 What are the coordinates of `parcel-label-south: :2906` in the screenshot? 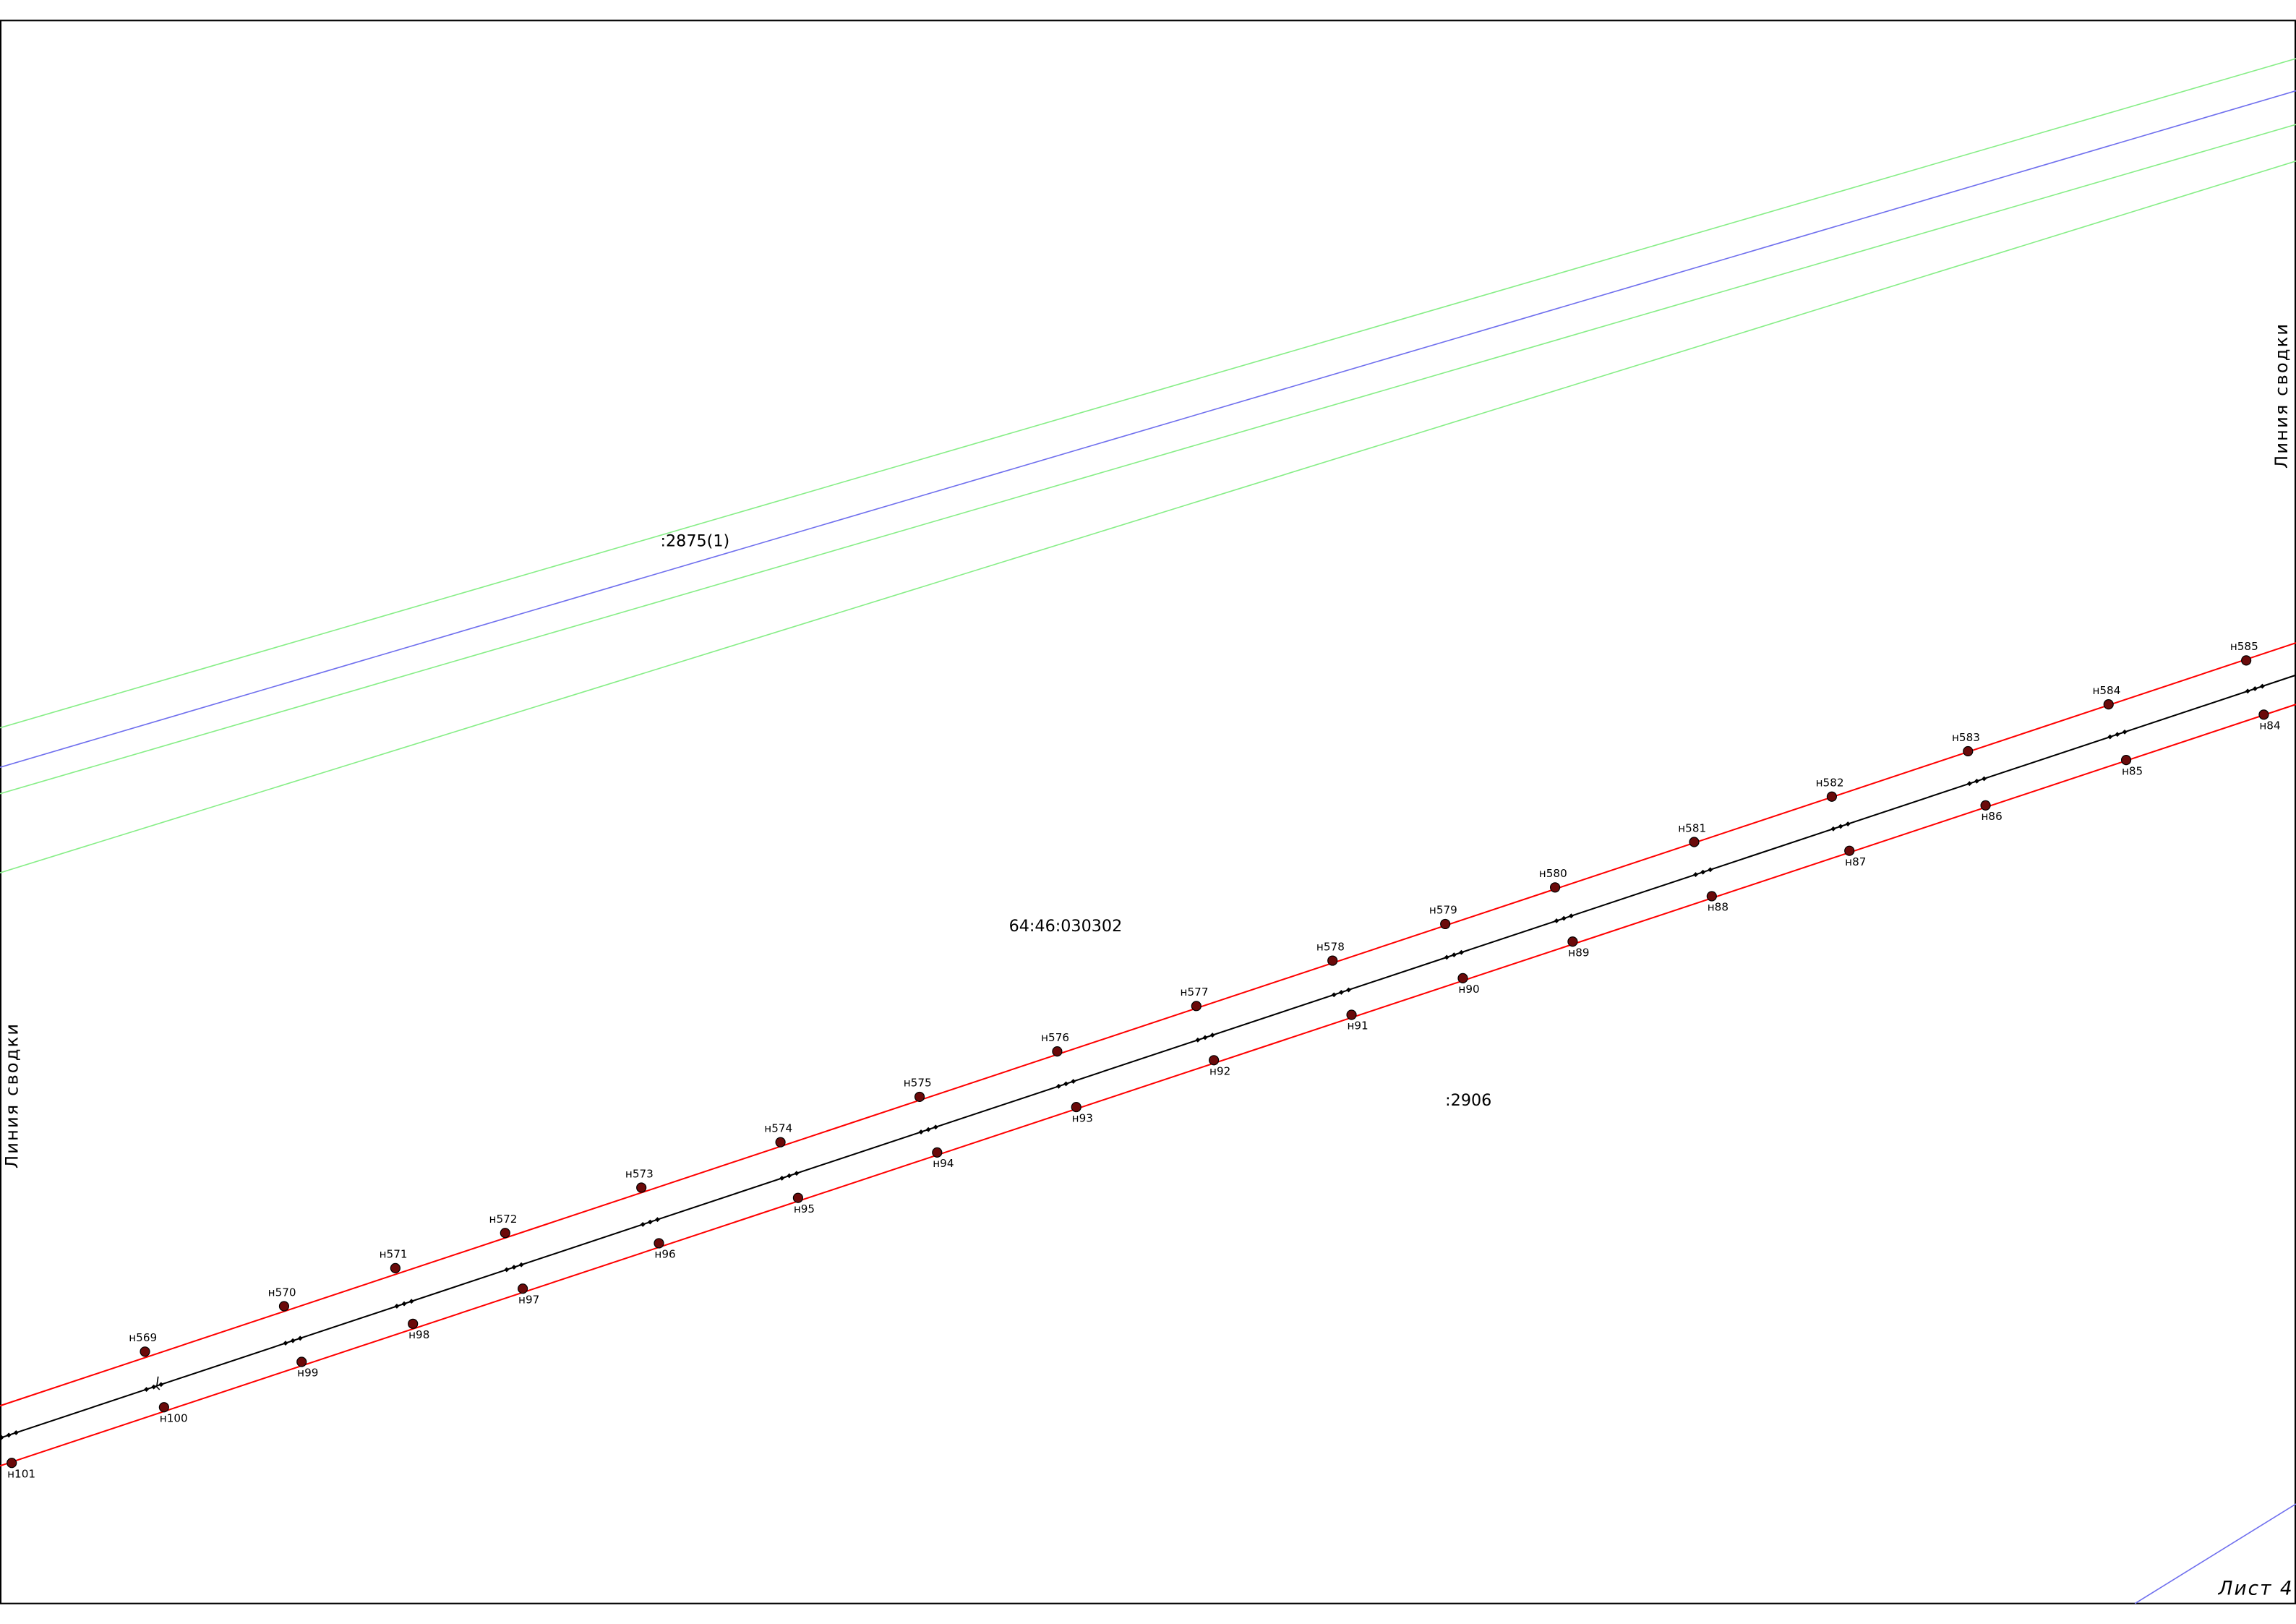 It's located at (1468, 1100).